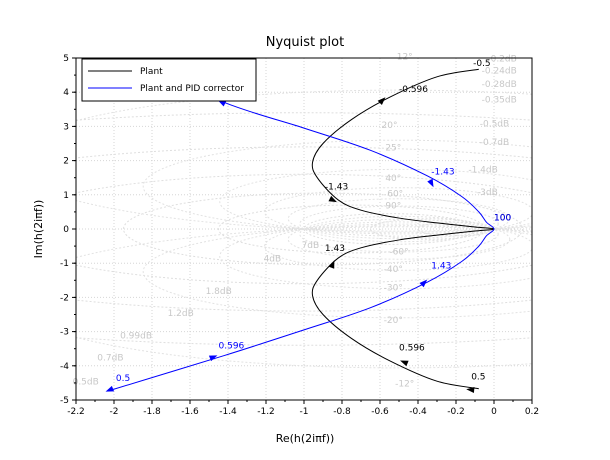 This screenshot has width=610, height=460. What do you see at coordinates (66, 59) in the screenshot?
I see `y-tick-label: 5` at bounding box center [66, 59].